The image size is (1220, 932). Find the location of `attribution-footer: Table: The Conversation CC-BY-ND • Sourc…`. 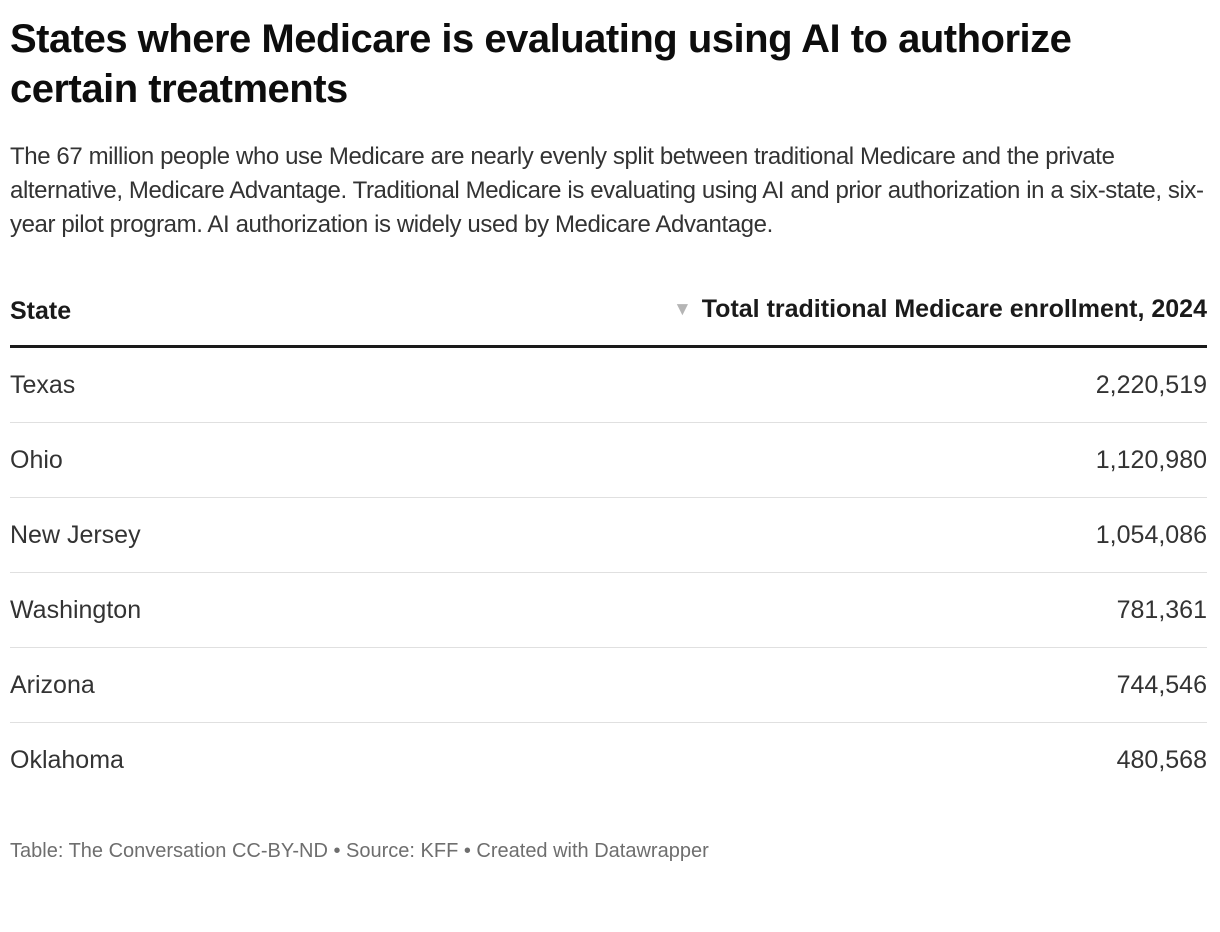

attribution-footer: Table: The Conversation CC-BY-ND • Sourc… is located at coordinates (359, 851).